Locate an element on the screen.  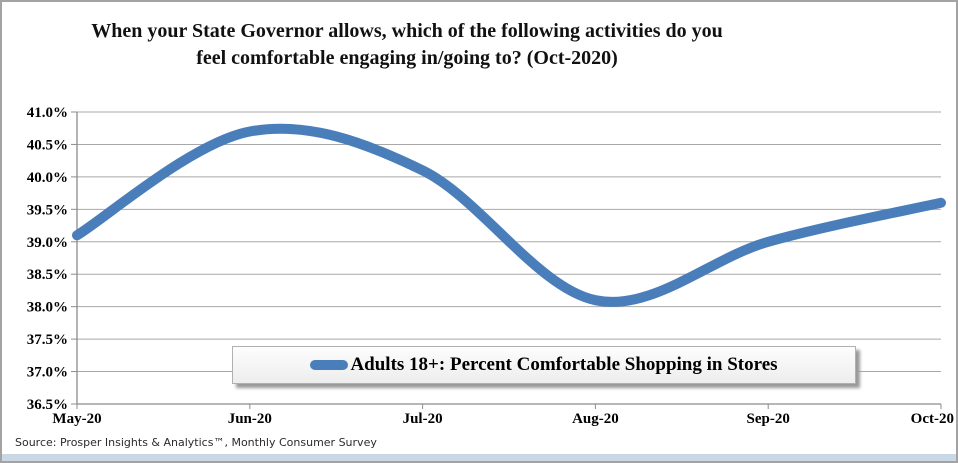
y-axis-tick-label: 39.0% is located at coordinates (47, 243).